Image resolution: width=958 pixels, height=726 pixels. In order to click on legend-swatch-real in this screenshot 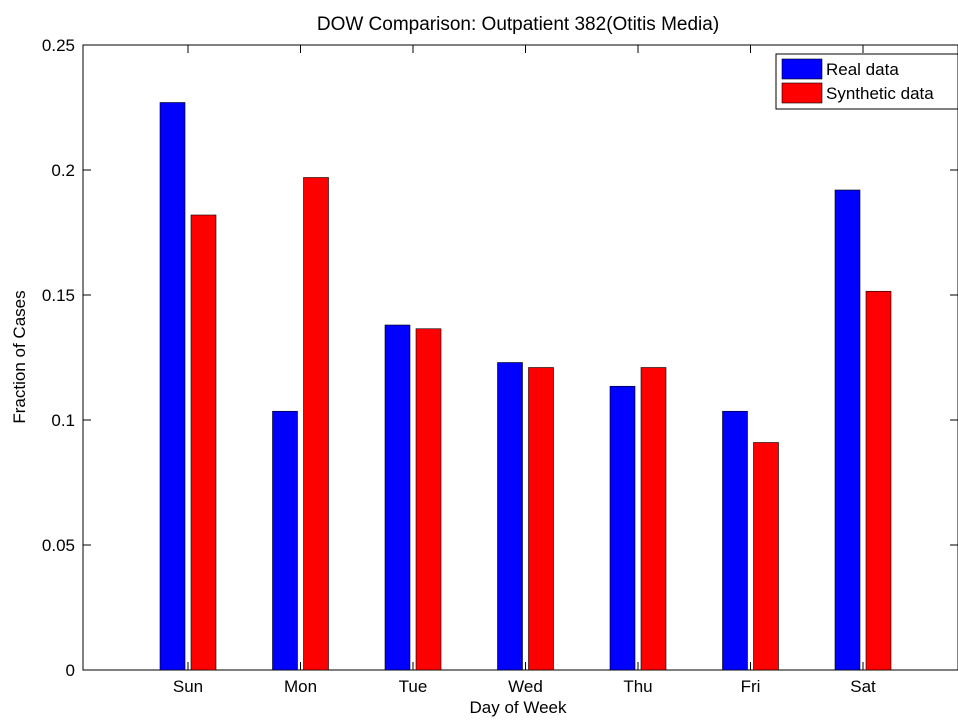, I will do `click(802, 69)`.